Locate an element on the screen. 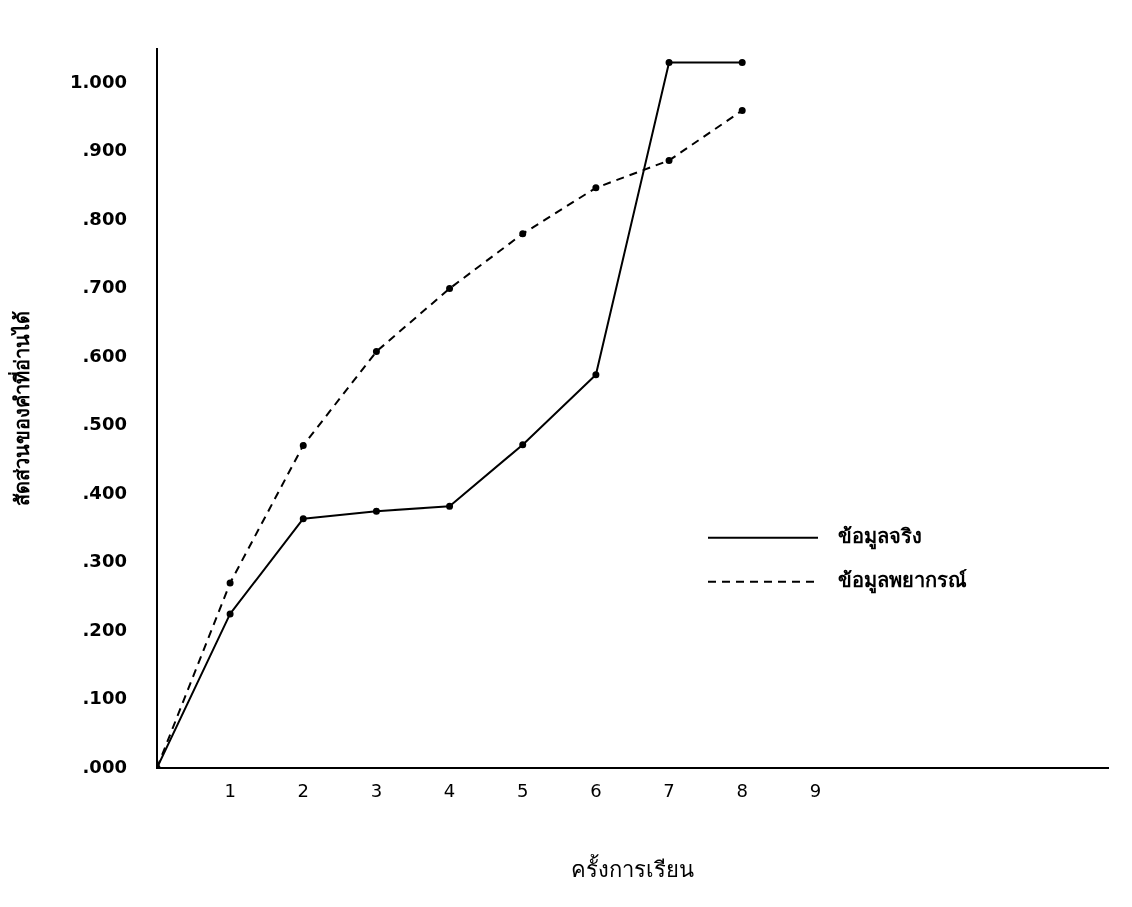 This screenshot has width=1132, height=907. text: ข้อมูลจริง is located at coordinates (880, 537).